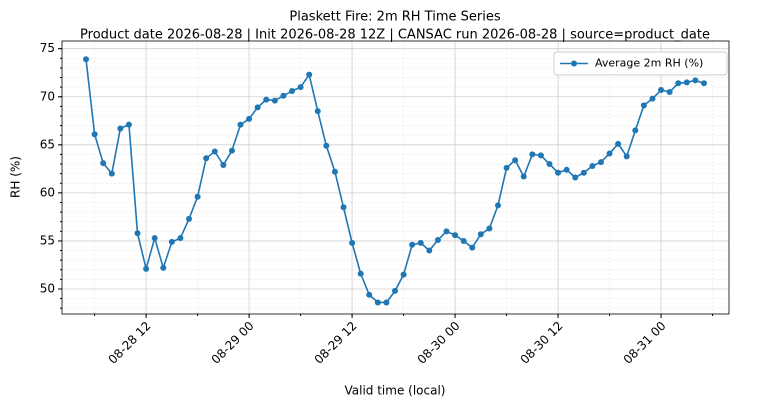 This screenshot has width=775, height=413. I want to click on x-tick-label: 08-29 12, so click(336, 343).